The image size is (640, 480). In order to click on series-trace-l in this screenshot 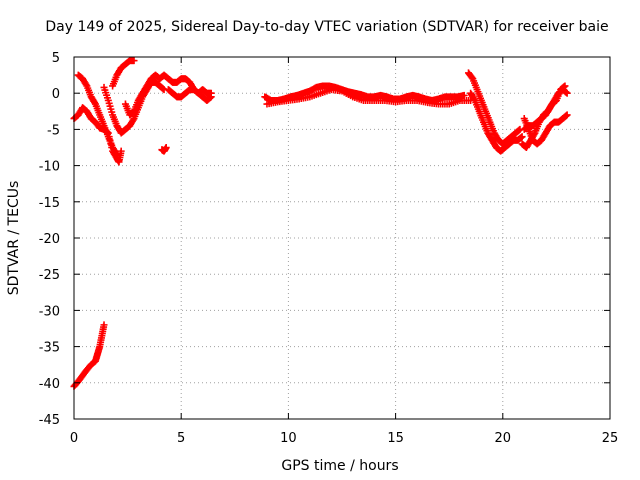, I will do `click(496, 122)`.